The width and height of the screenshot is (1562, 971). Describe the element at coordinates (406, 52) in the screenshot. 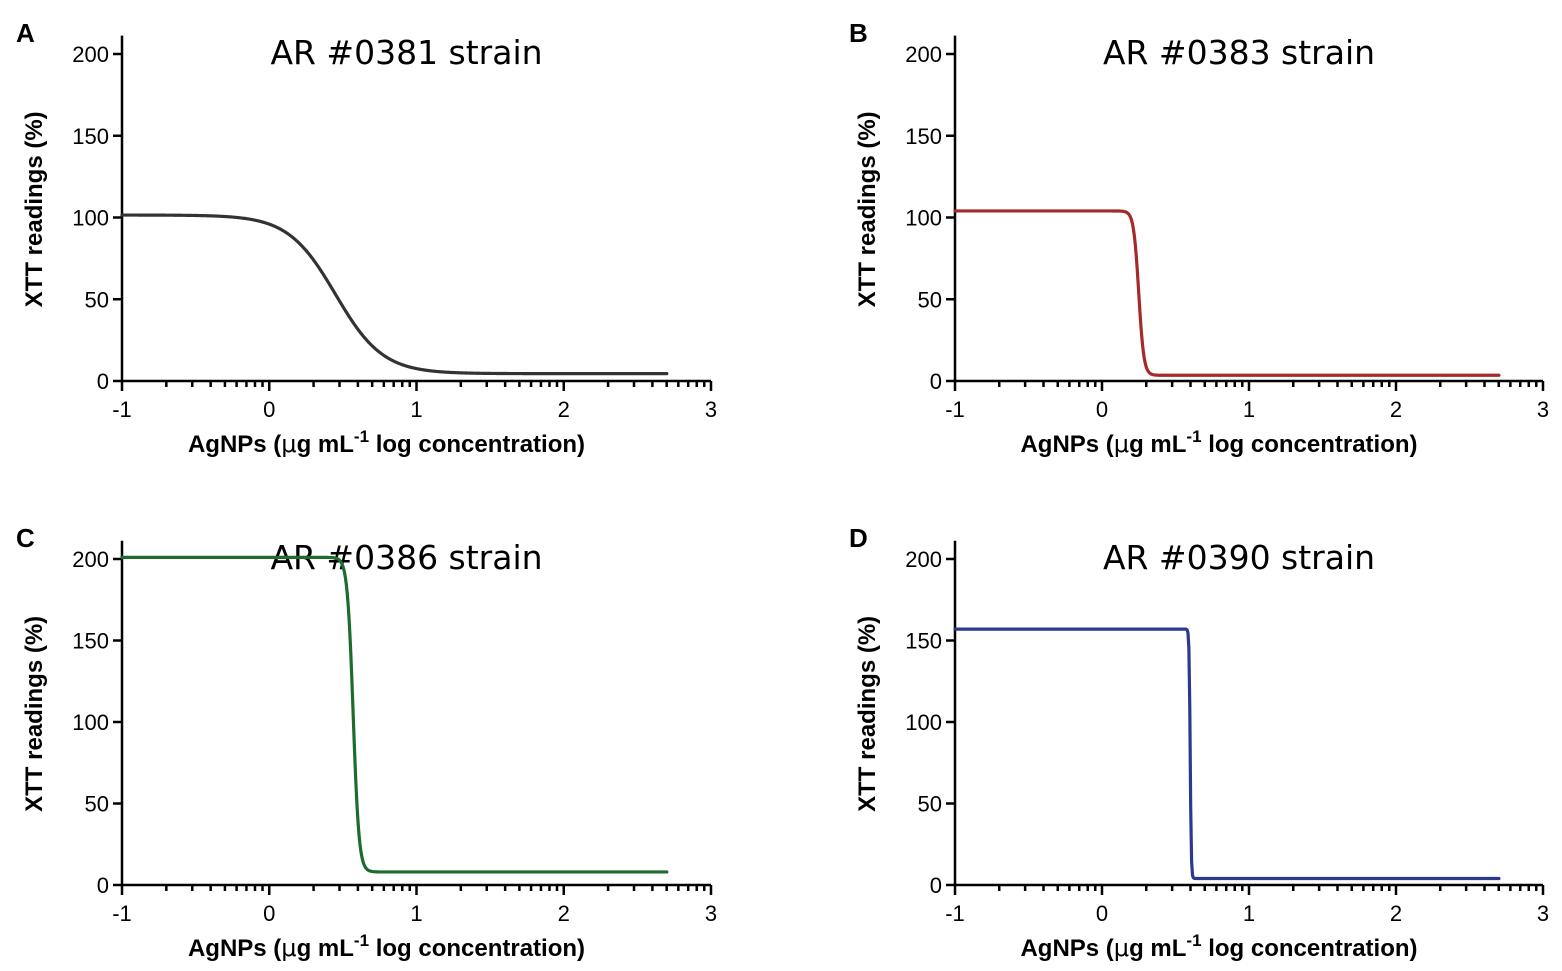

I see `chart-title: AR #0381 strain` at that location.